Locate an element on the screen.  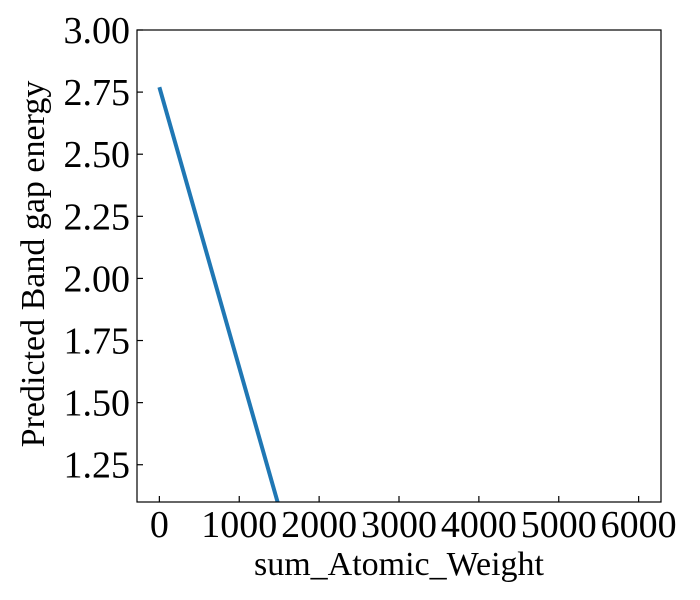
y-tick-label: 3.00 is located at coordinates (97, 31).